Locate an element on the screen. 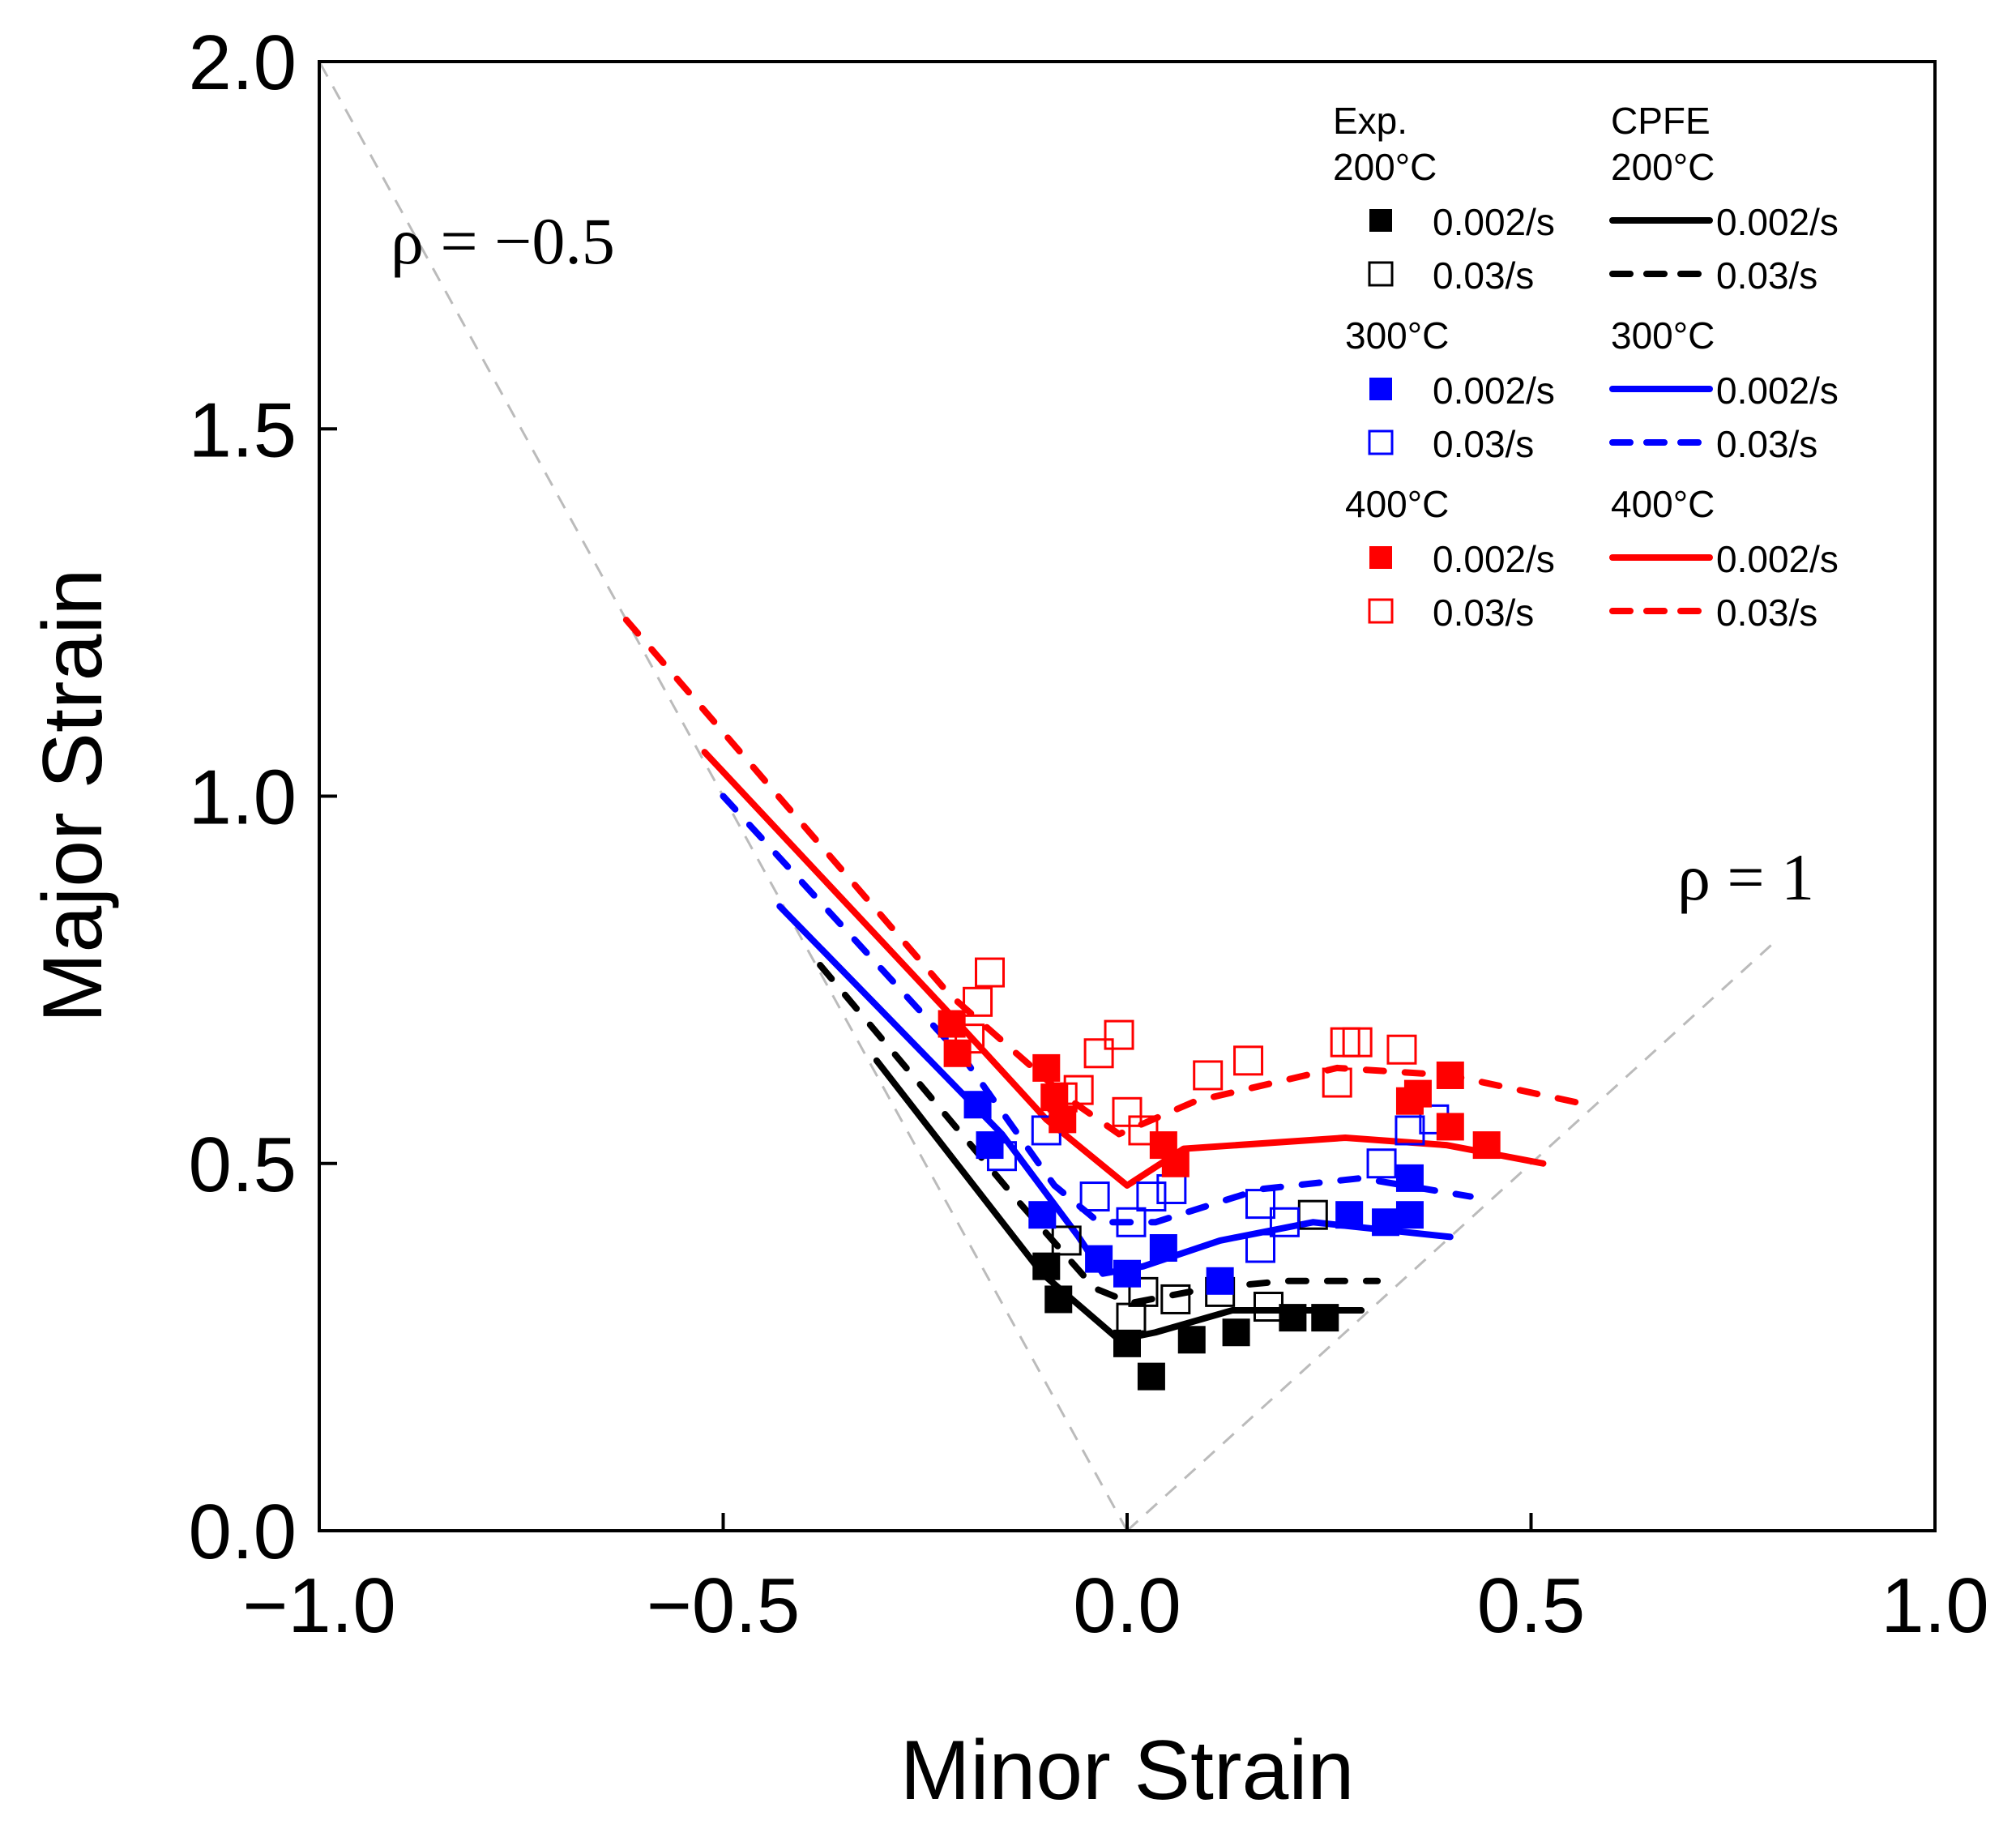  x-axis-label: Minor Strain is located at coordinates (1127, 1771).